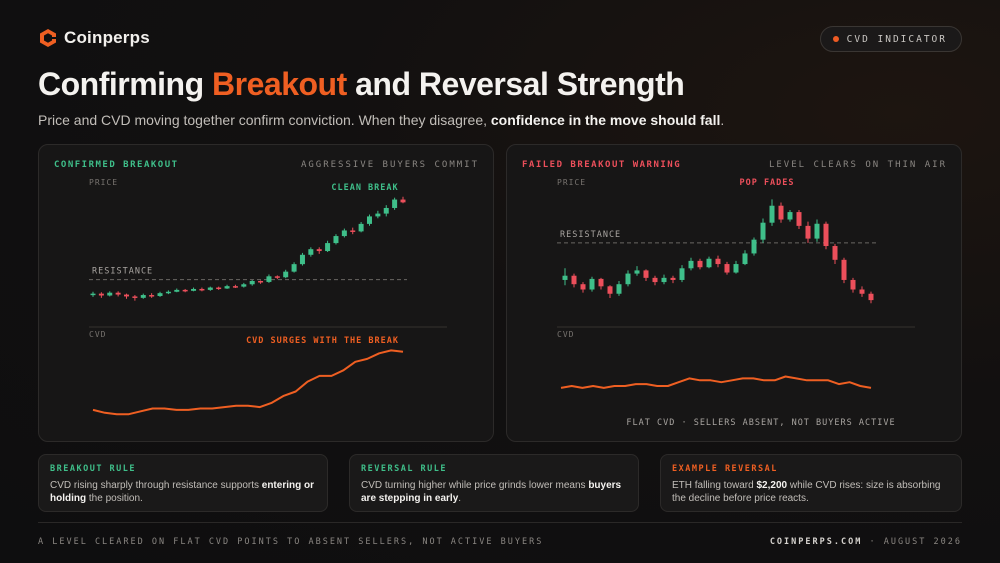 The width and height of the screenshot is (1000, 563). I want to click on card-label: REVERSAL RULE, so click(404, 469).